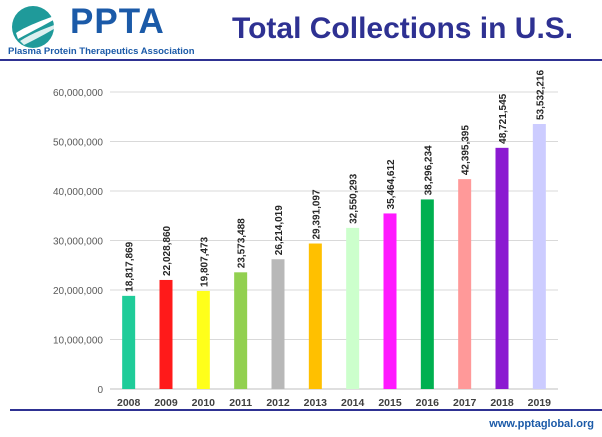 The height and width of the screenshot is (437, 602). What do you see at coordinates (167, 250) in the screenshot?
I see `data-label-2009: 22,028,860` at bounding box center [167, 250].